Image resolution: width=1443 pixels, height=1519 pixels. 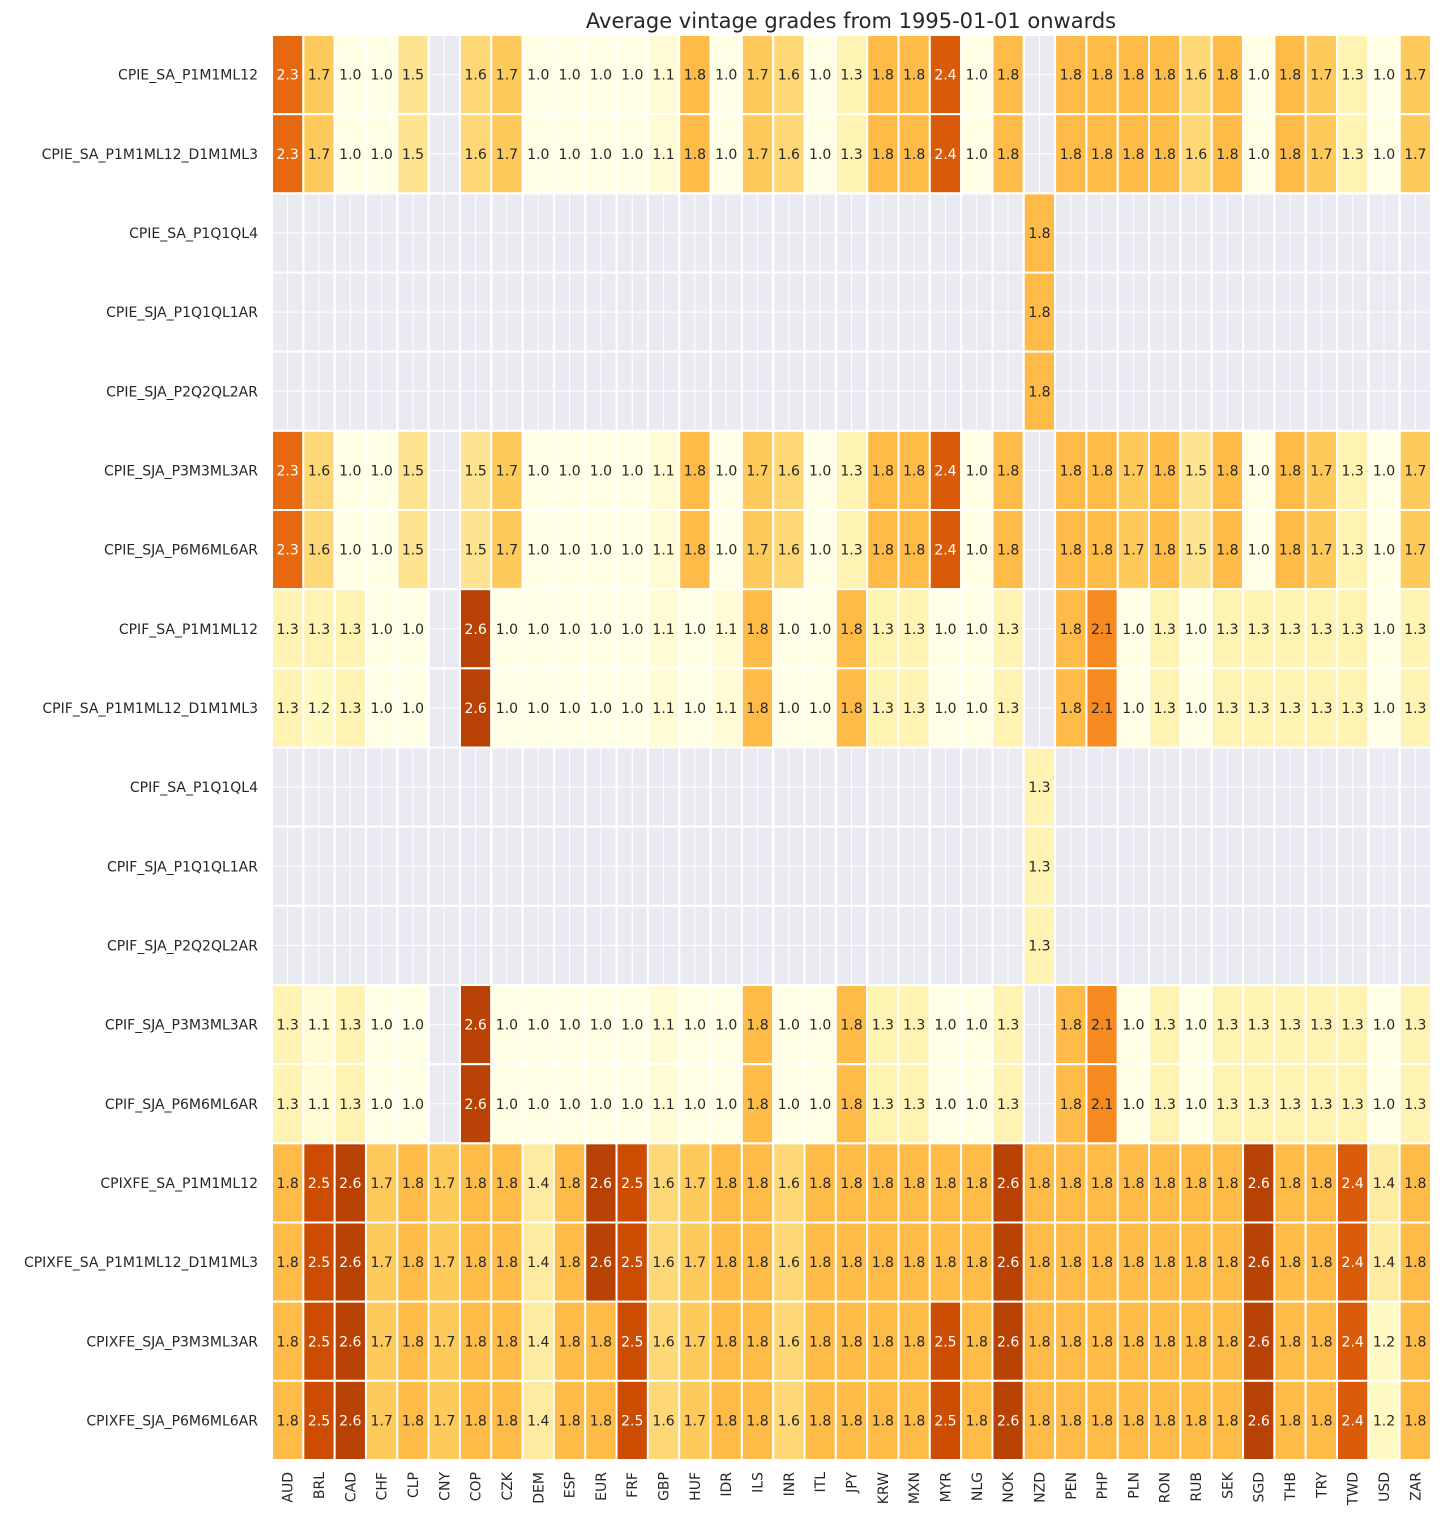 What do you see at coordinates (179, 1184) in the screenshot?
I see `row-label: CPIXFE_SA_P1M1ML12` at bounding box center [179, 1184].